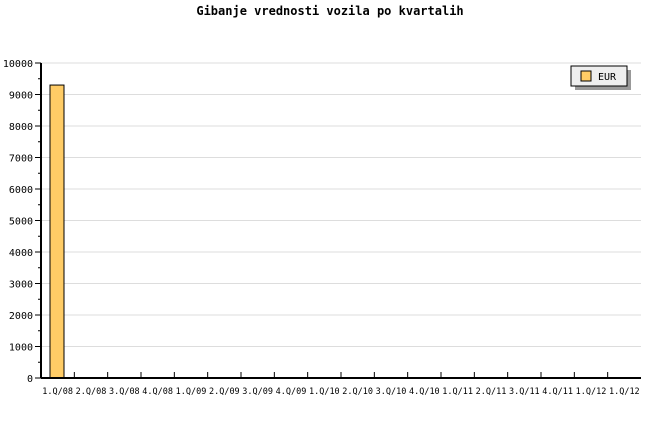  What do you see at coordinates (191, 392) in the screenshot?
I see `x-tick-label: 1.Q/09` at bounding box center [191, 392].